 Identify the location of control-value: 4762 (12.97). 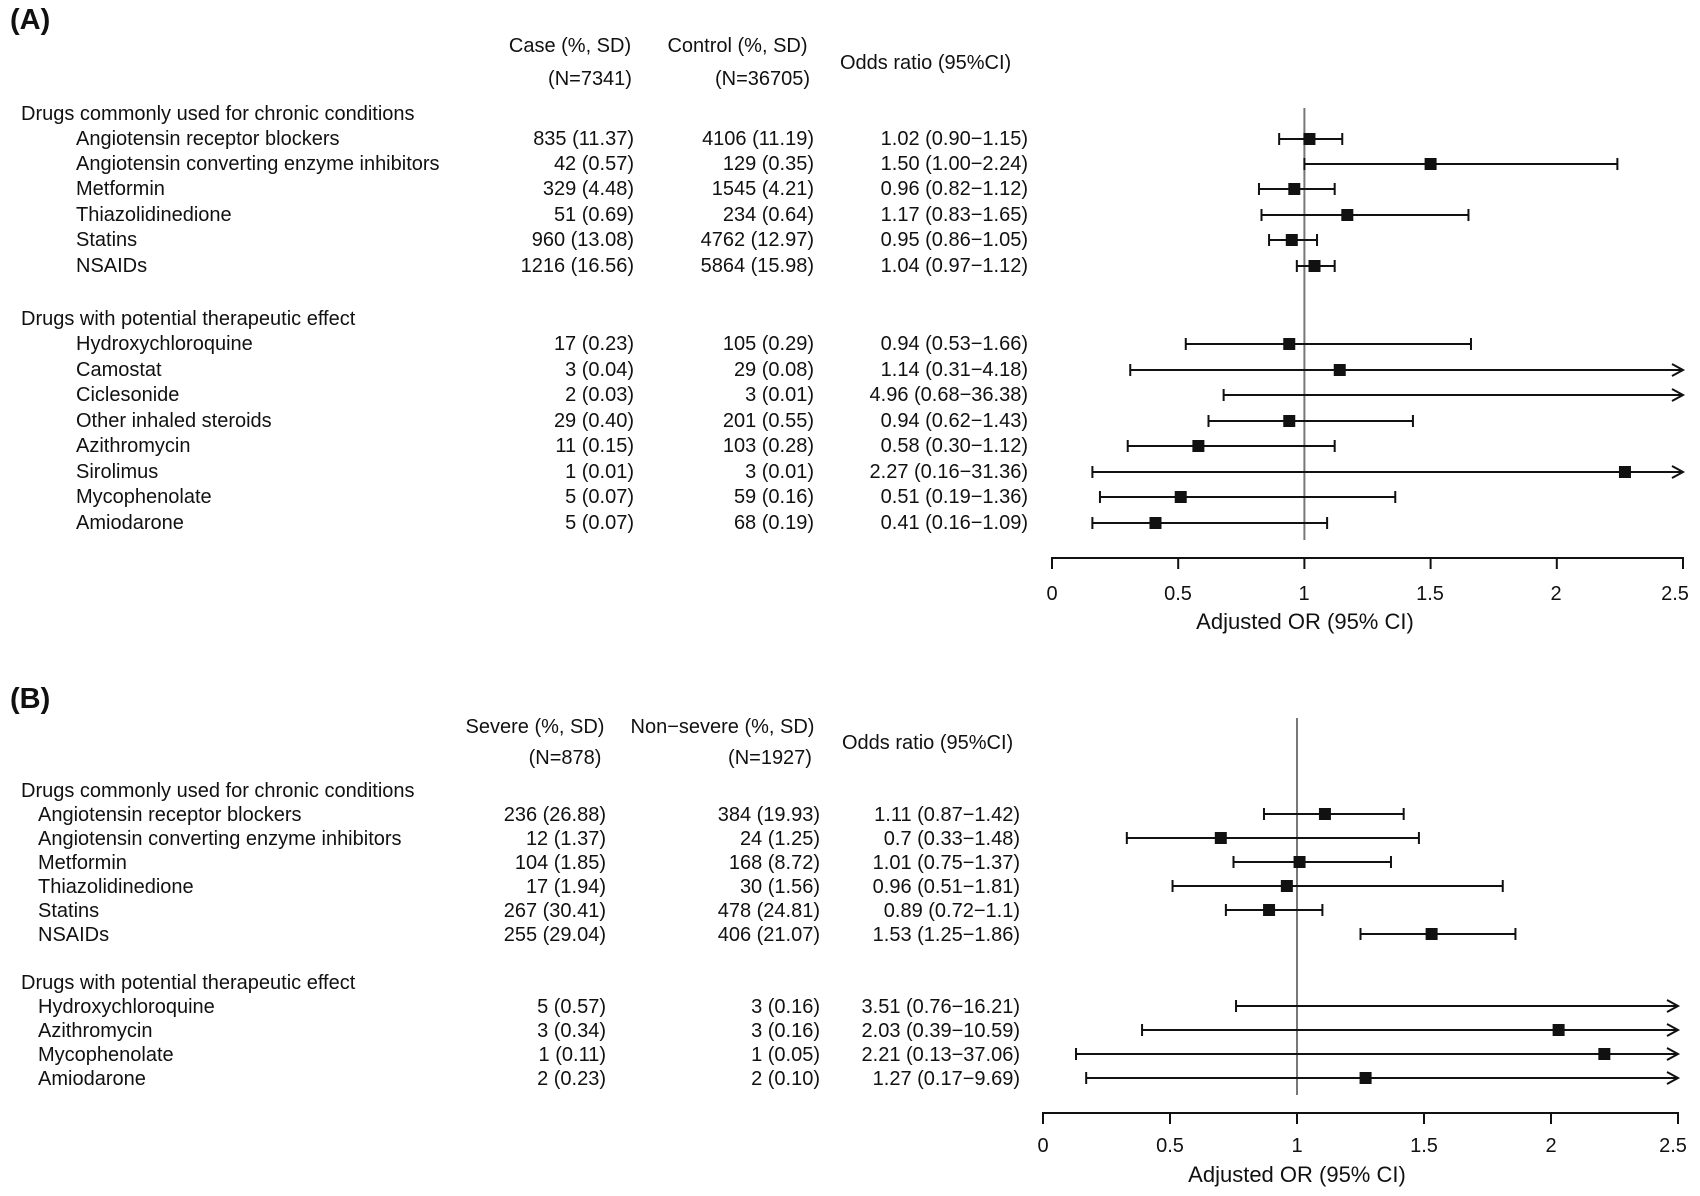
(757, 240).